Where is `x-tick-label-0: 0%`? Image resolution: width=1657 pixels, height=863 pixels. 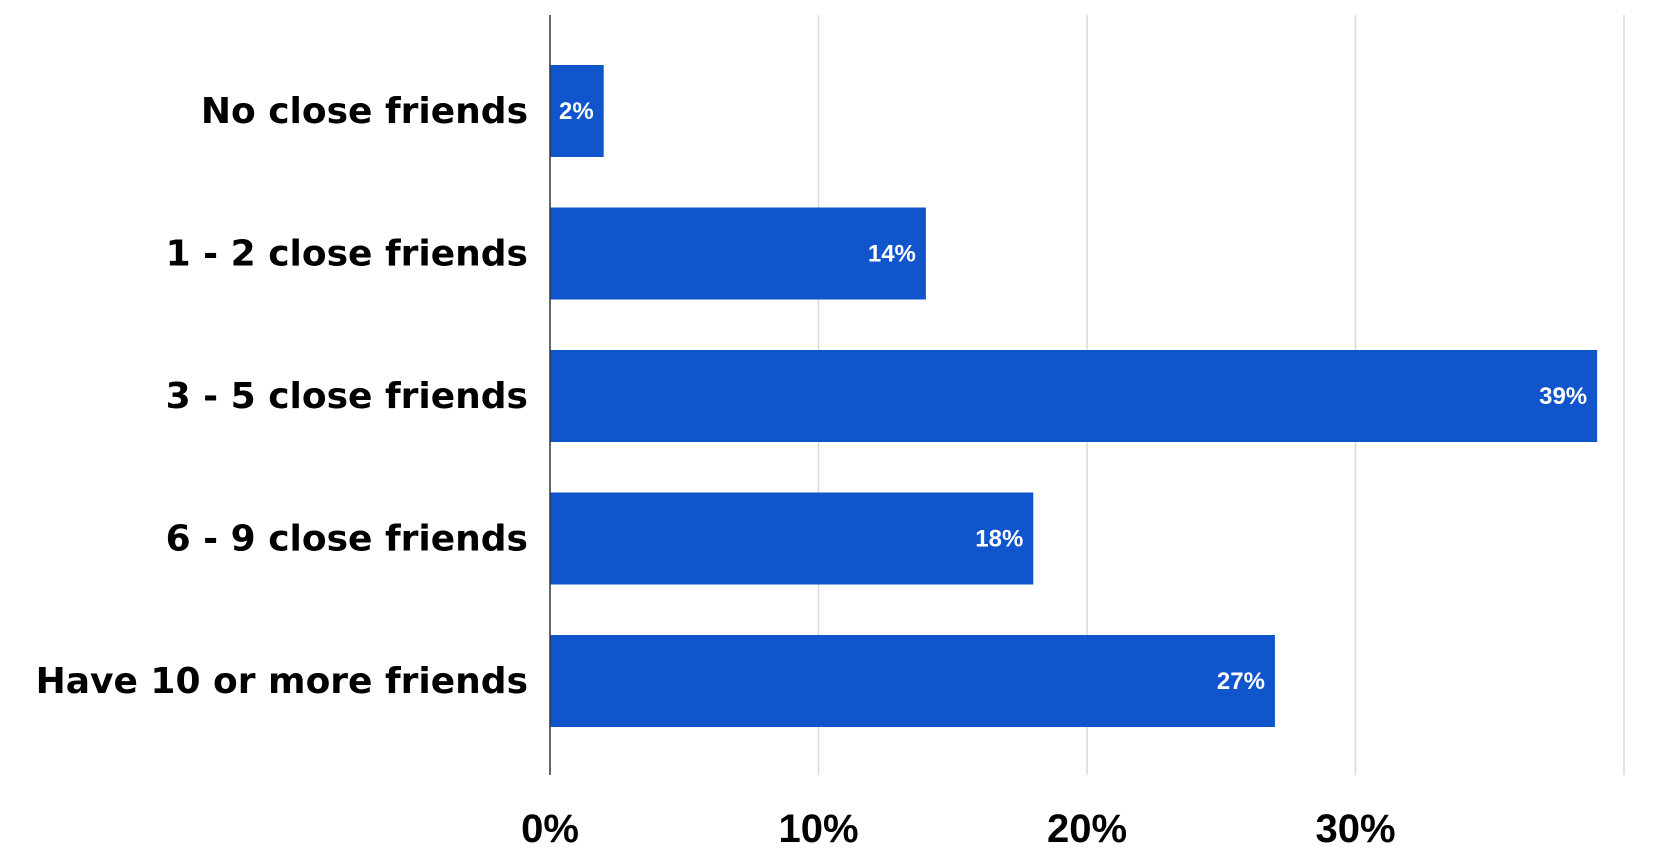 x-tick-label-0: 0% is located at coordinates (550, 829).